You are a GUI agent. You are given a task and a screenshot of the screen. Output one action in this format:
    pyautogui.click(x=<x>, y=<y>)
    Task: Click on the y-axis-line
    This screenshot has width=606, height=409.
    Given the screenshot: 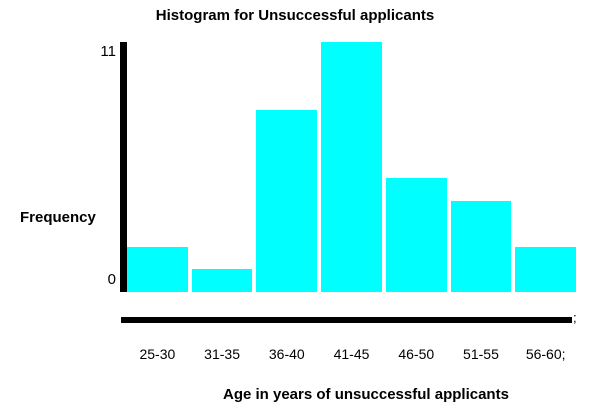 What is the action you would take?
    pyautogui.click(x=123, y=167)
    